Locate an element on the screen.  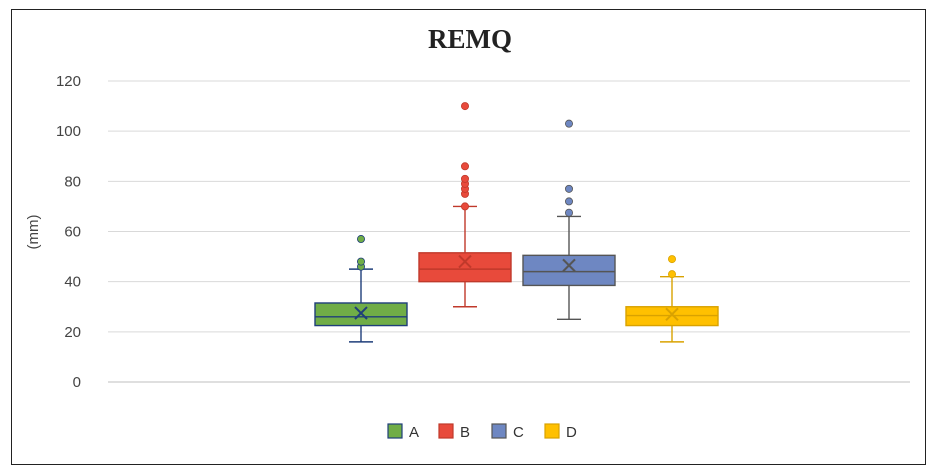
chart-title: REMQ is located at coordinates (470, 39).